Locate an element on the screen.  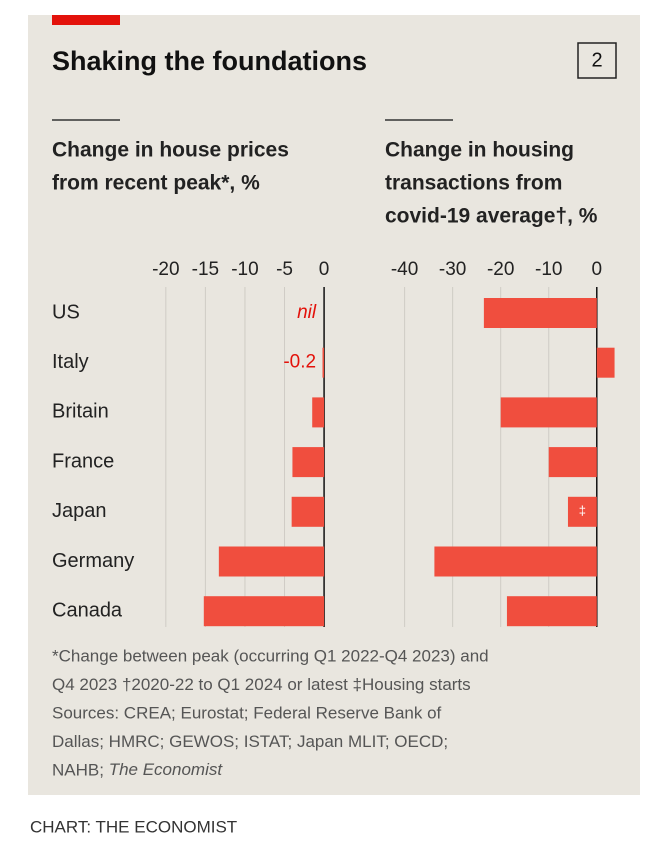
chart-number-box is located at coordinates (597, 60).